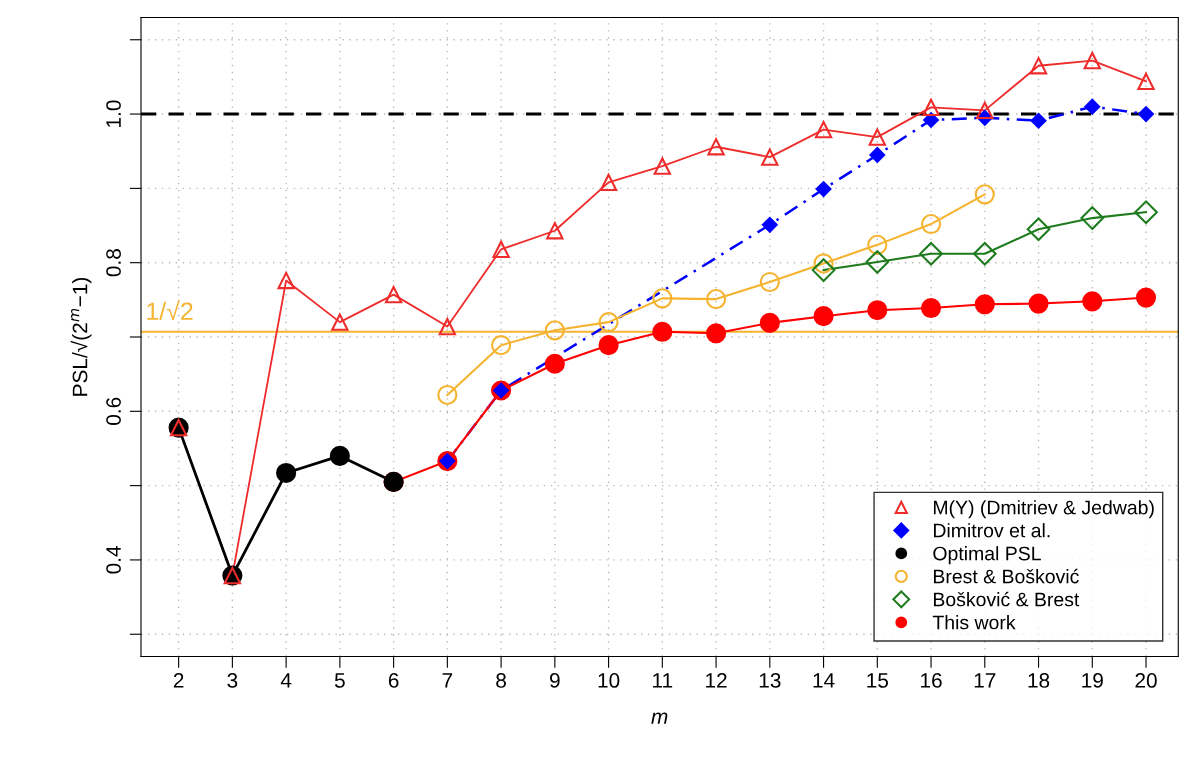  Describe the element at coordinates (113, 113) in the screenshot. I see `y-tick-label: 1.0` at that location.